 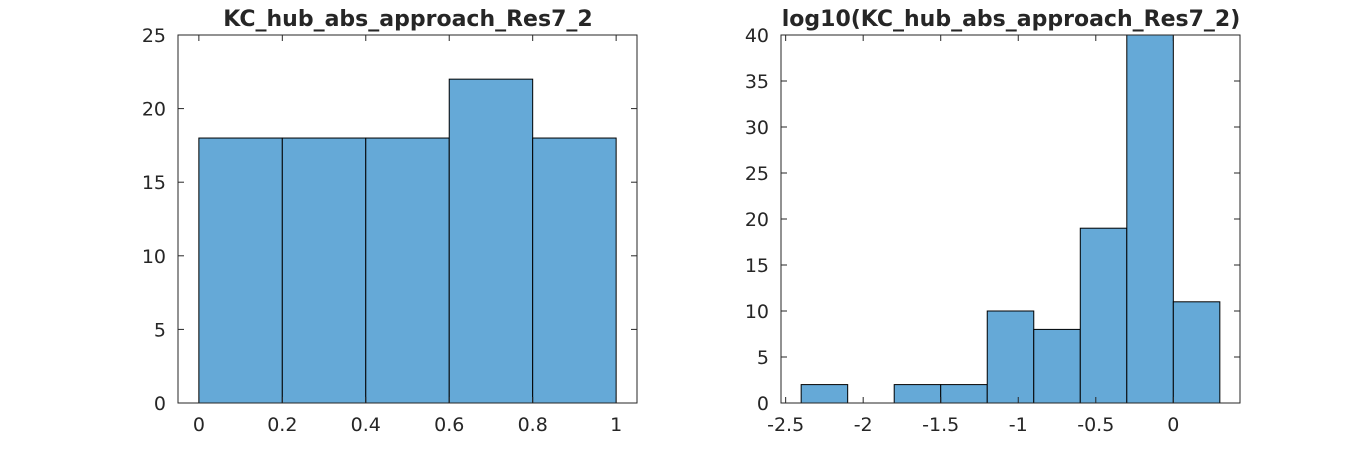 I want to click on chart-title-left: KC_hub_abs_approach_Res7_2, so click(x=407, y=19).